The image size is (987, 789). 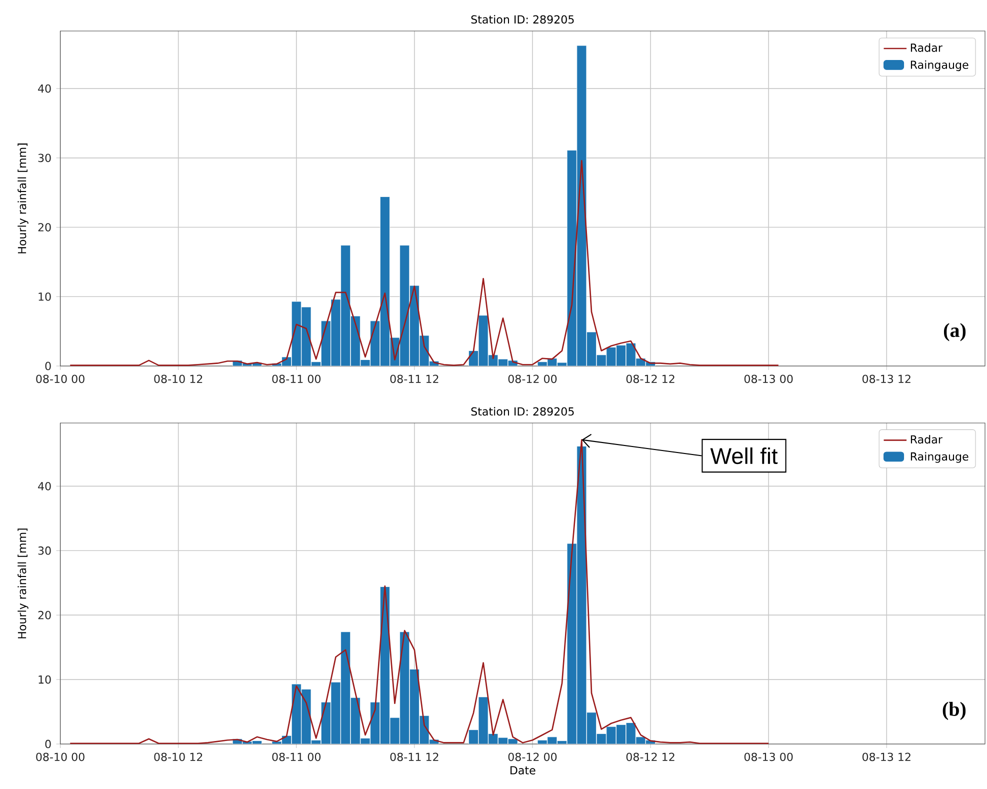 What do you see at coordinates (744, 455) in the screenshot?
I see `annotation: Well fit` at bounding box center [744, 455].